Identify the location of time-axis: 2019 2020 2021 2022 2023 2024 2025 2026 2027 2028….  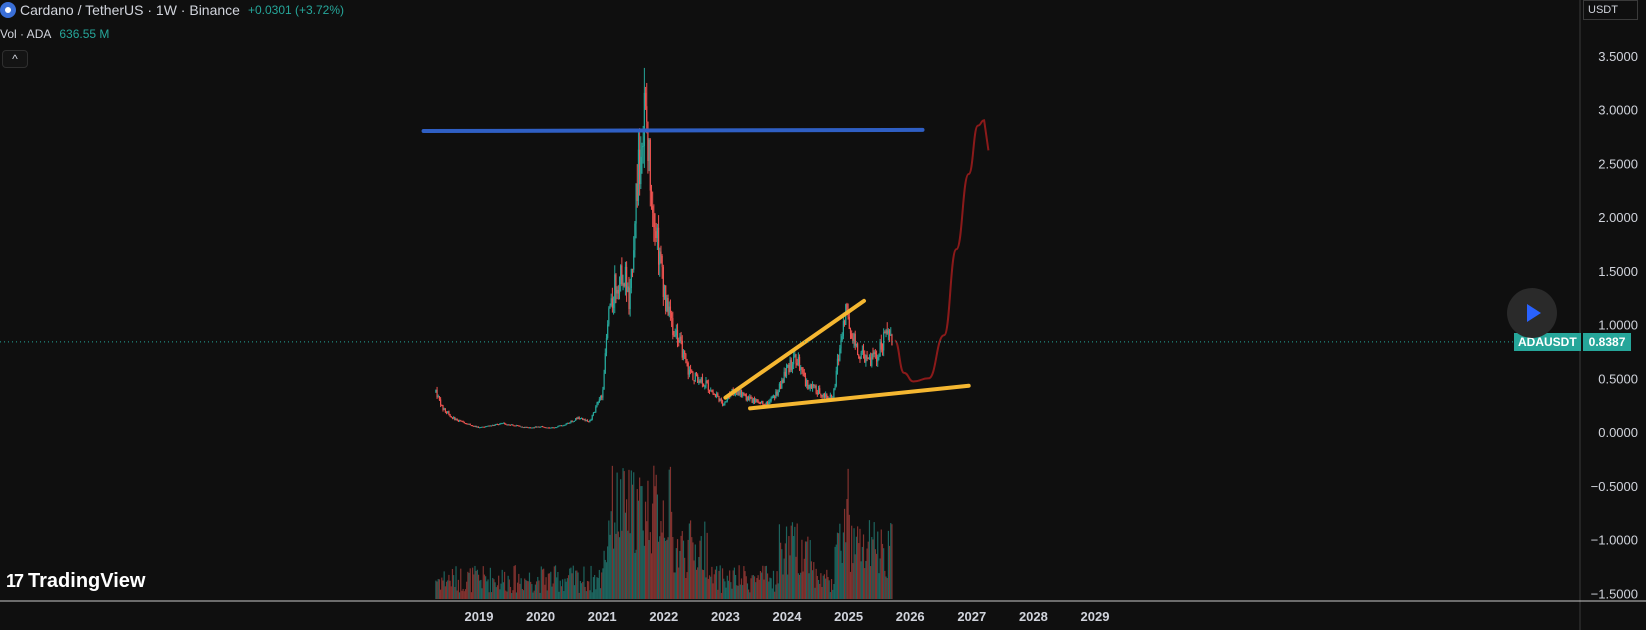
(787, 616).